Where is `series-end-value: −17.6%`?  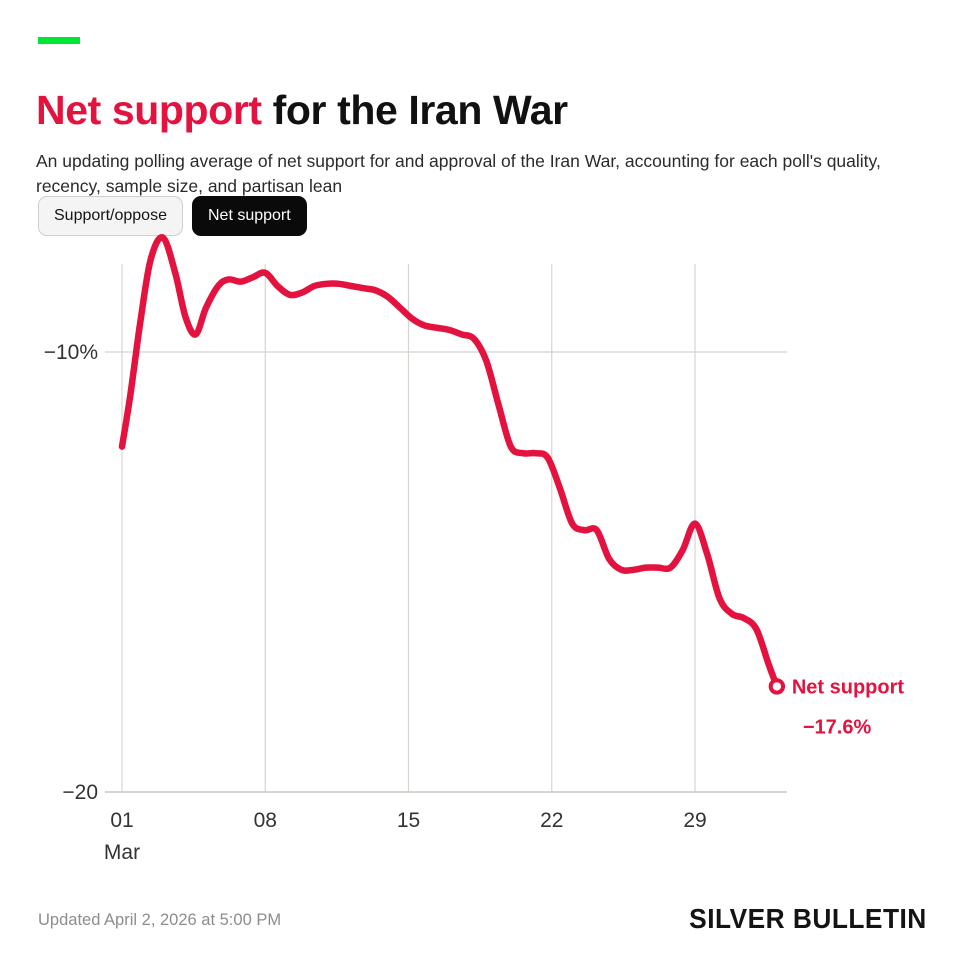 series-end-value: −17.6% is located at coordinates (837, 727).